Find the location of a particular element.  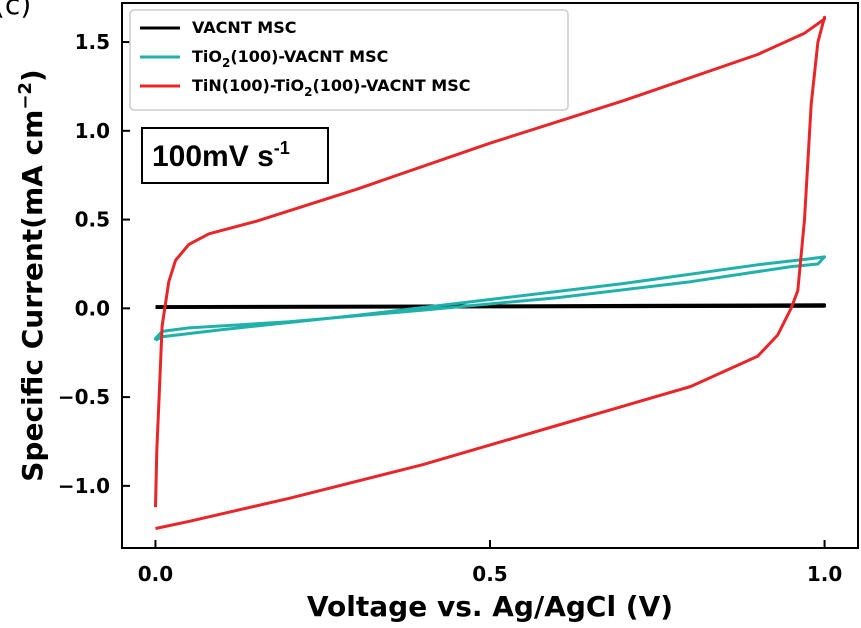

annotation-box: 100mV s-1 is located at coordinates (235, 155).